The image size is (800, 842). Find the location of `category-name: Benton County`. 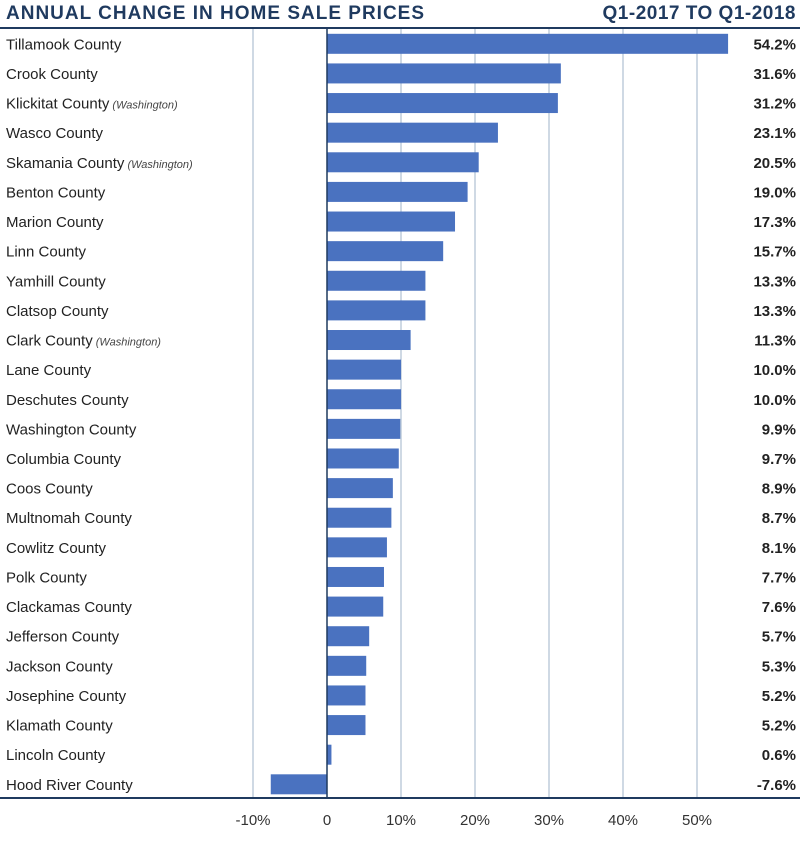

category-name: Benton County is located at coordinates (56, 192).